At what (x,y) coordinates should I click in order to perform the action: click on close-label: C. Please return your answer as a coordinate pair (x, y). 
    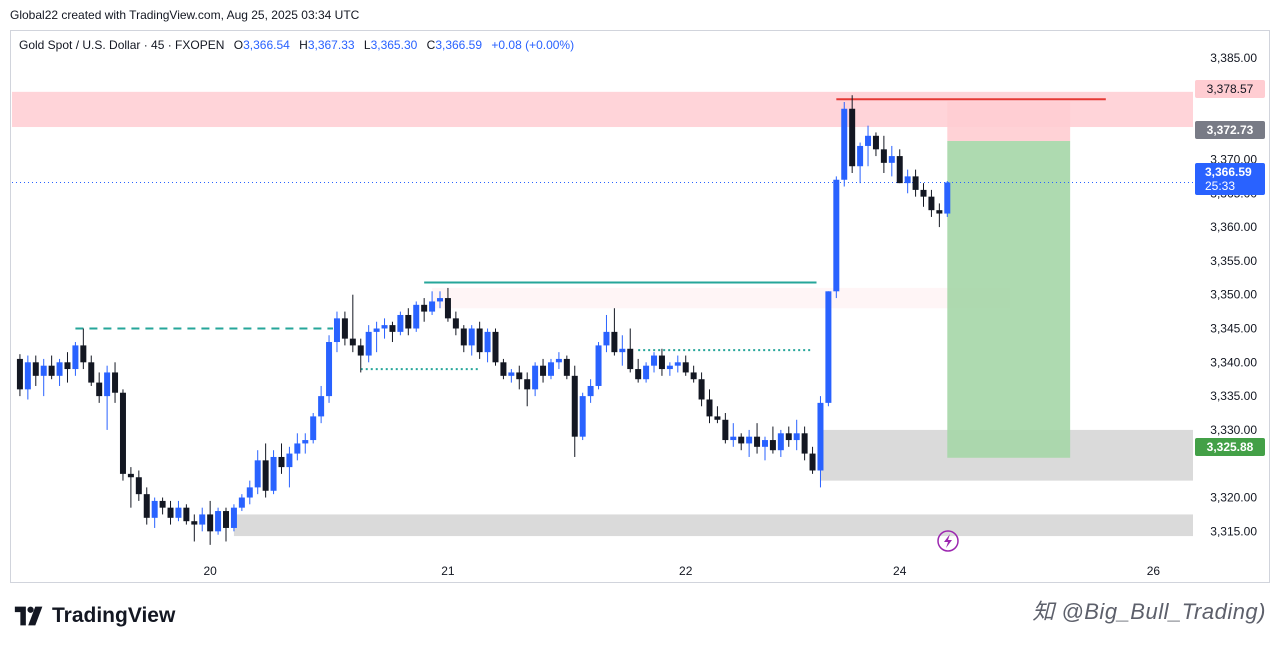
    Looking at the image, I should click on (431, 45).